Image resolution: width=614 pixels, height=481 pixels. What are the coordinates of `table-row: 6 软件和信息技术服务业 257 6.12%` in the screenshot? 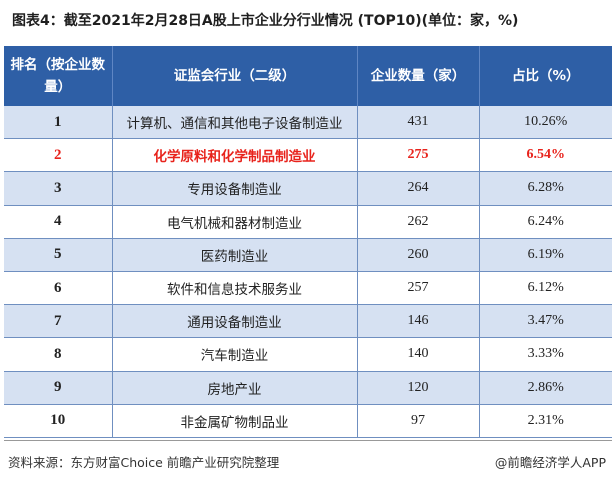 It's located at (308, 288).